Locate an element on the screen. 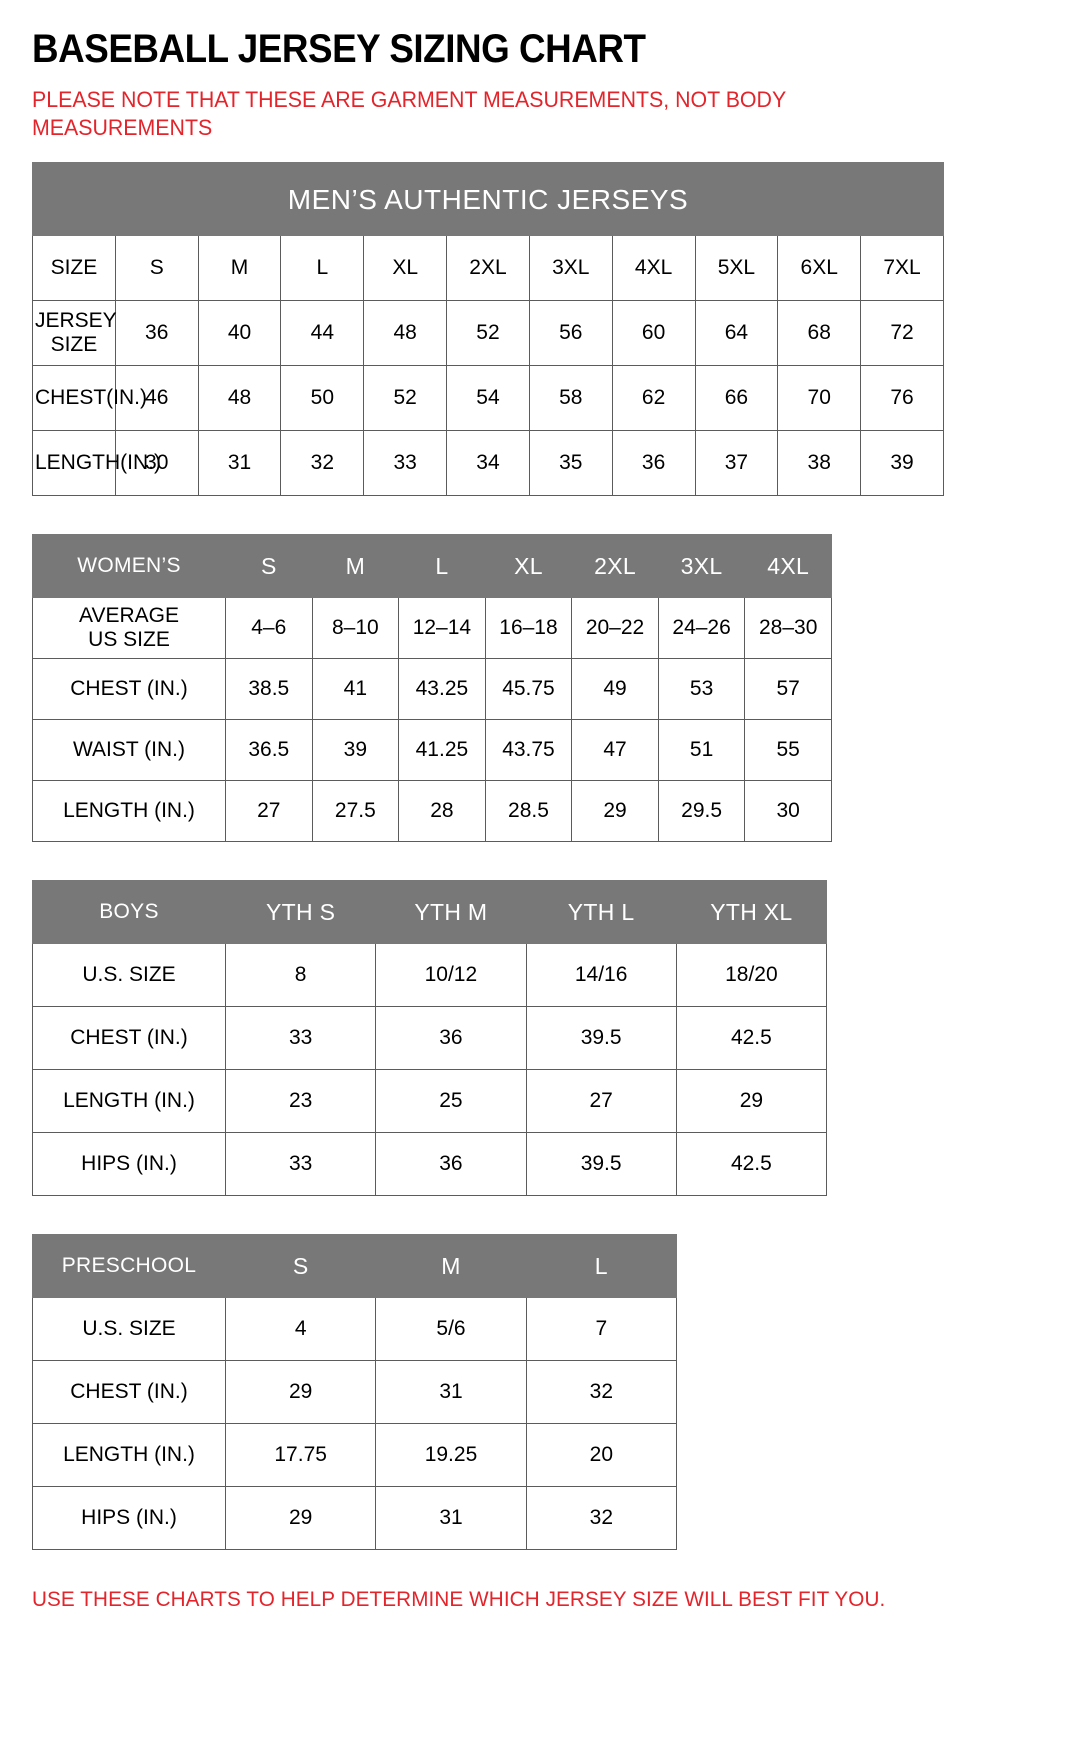 The image size is (1077, 1743). table-cell: 44 is located at coordinates (322, 333).